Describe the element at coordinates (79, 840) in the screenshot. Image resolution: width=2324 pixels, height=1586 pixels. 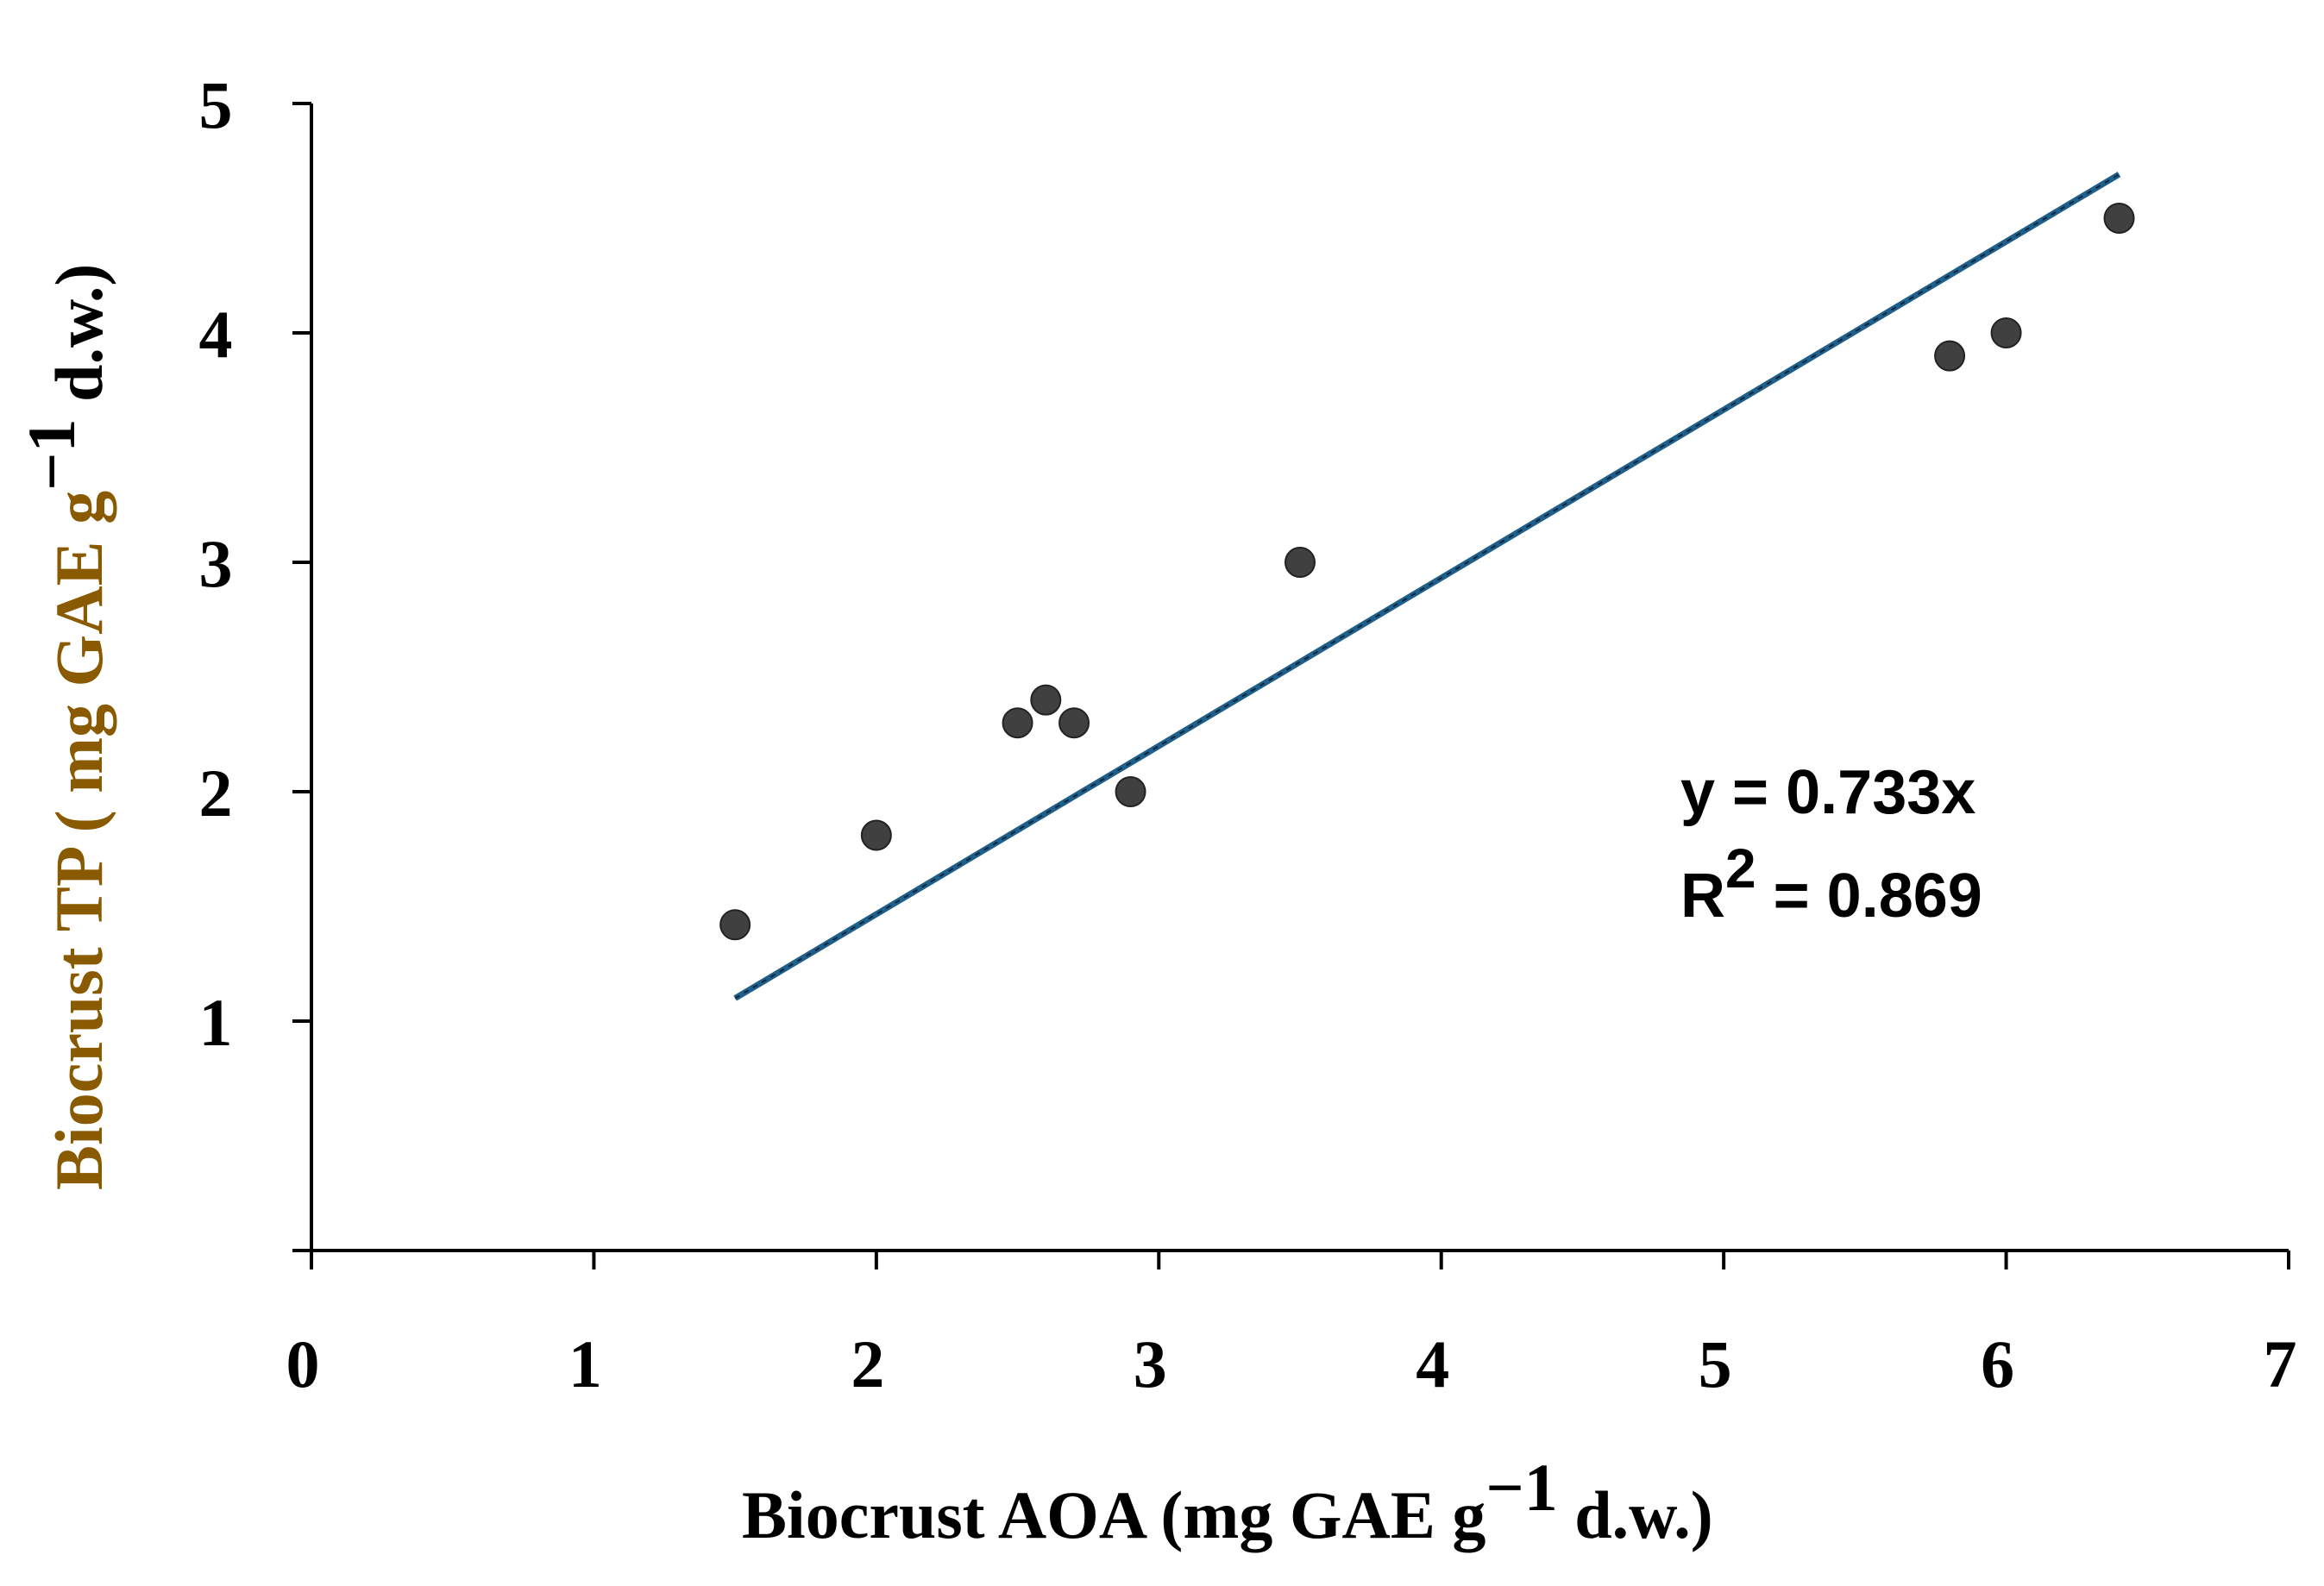
I see `y-axis-title-main: Biocrust TP ( mg GAE g` at that location.